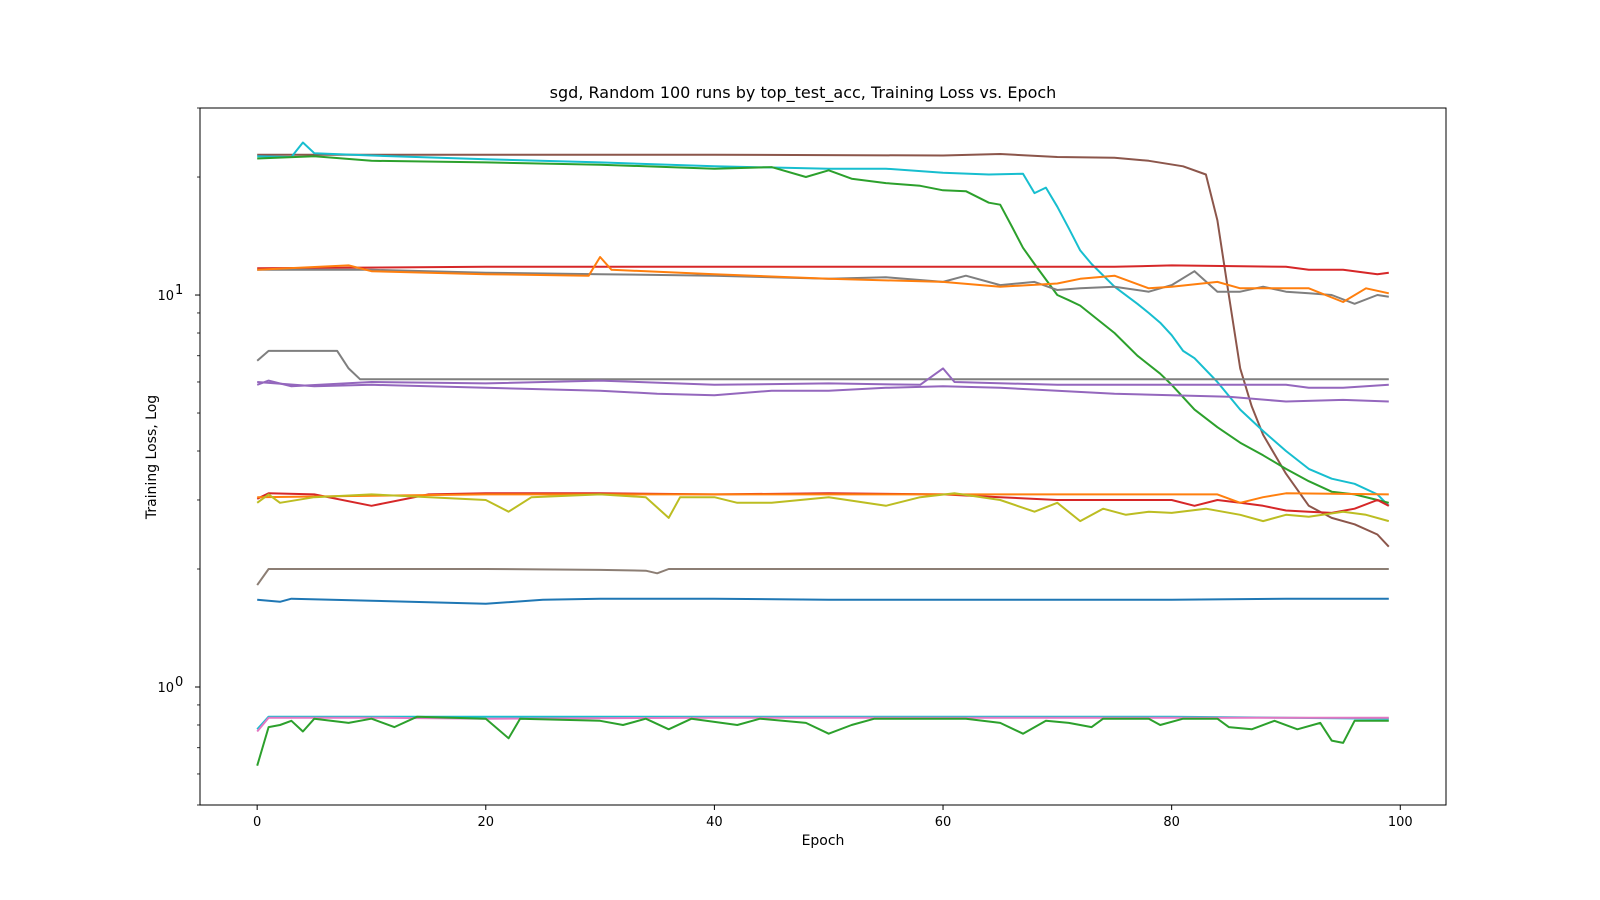  Describe the element at coordinates (1171, 822) in the screenshot. I see `x-tick-label: 80` at that location.